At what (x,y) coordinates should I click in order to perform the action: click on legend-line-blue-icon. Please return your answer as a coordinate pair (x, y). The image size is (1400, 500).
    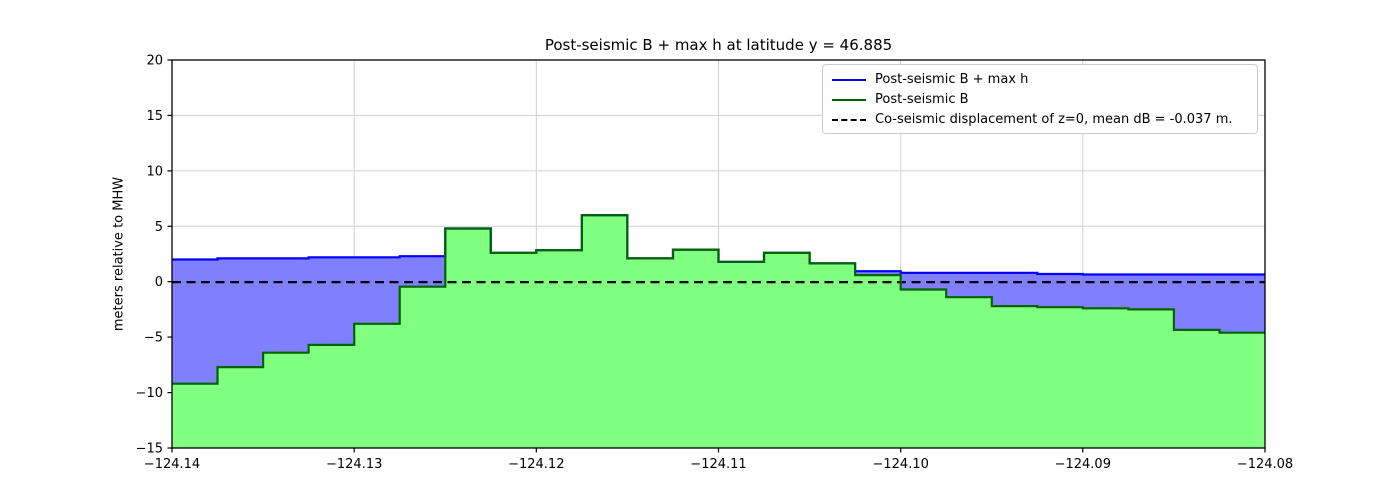
    Looking at the image, I should click on (849, 80).